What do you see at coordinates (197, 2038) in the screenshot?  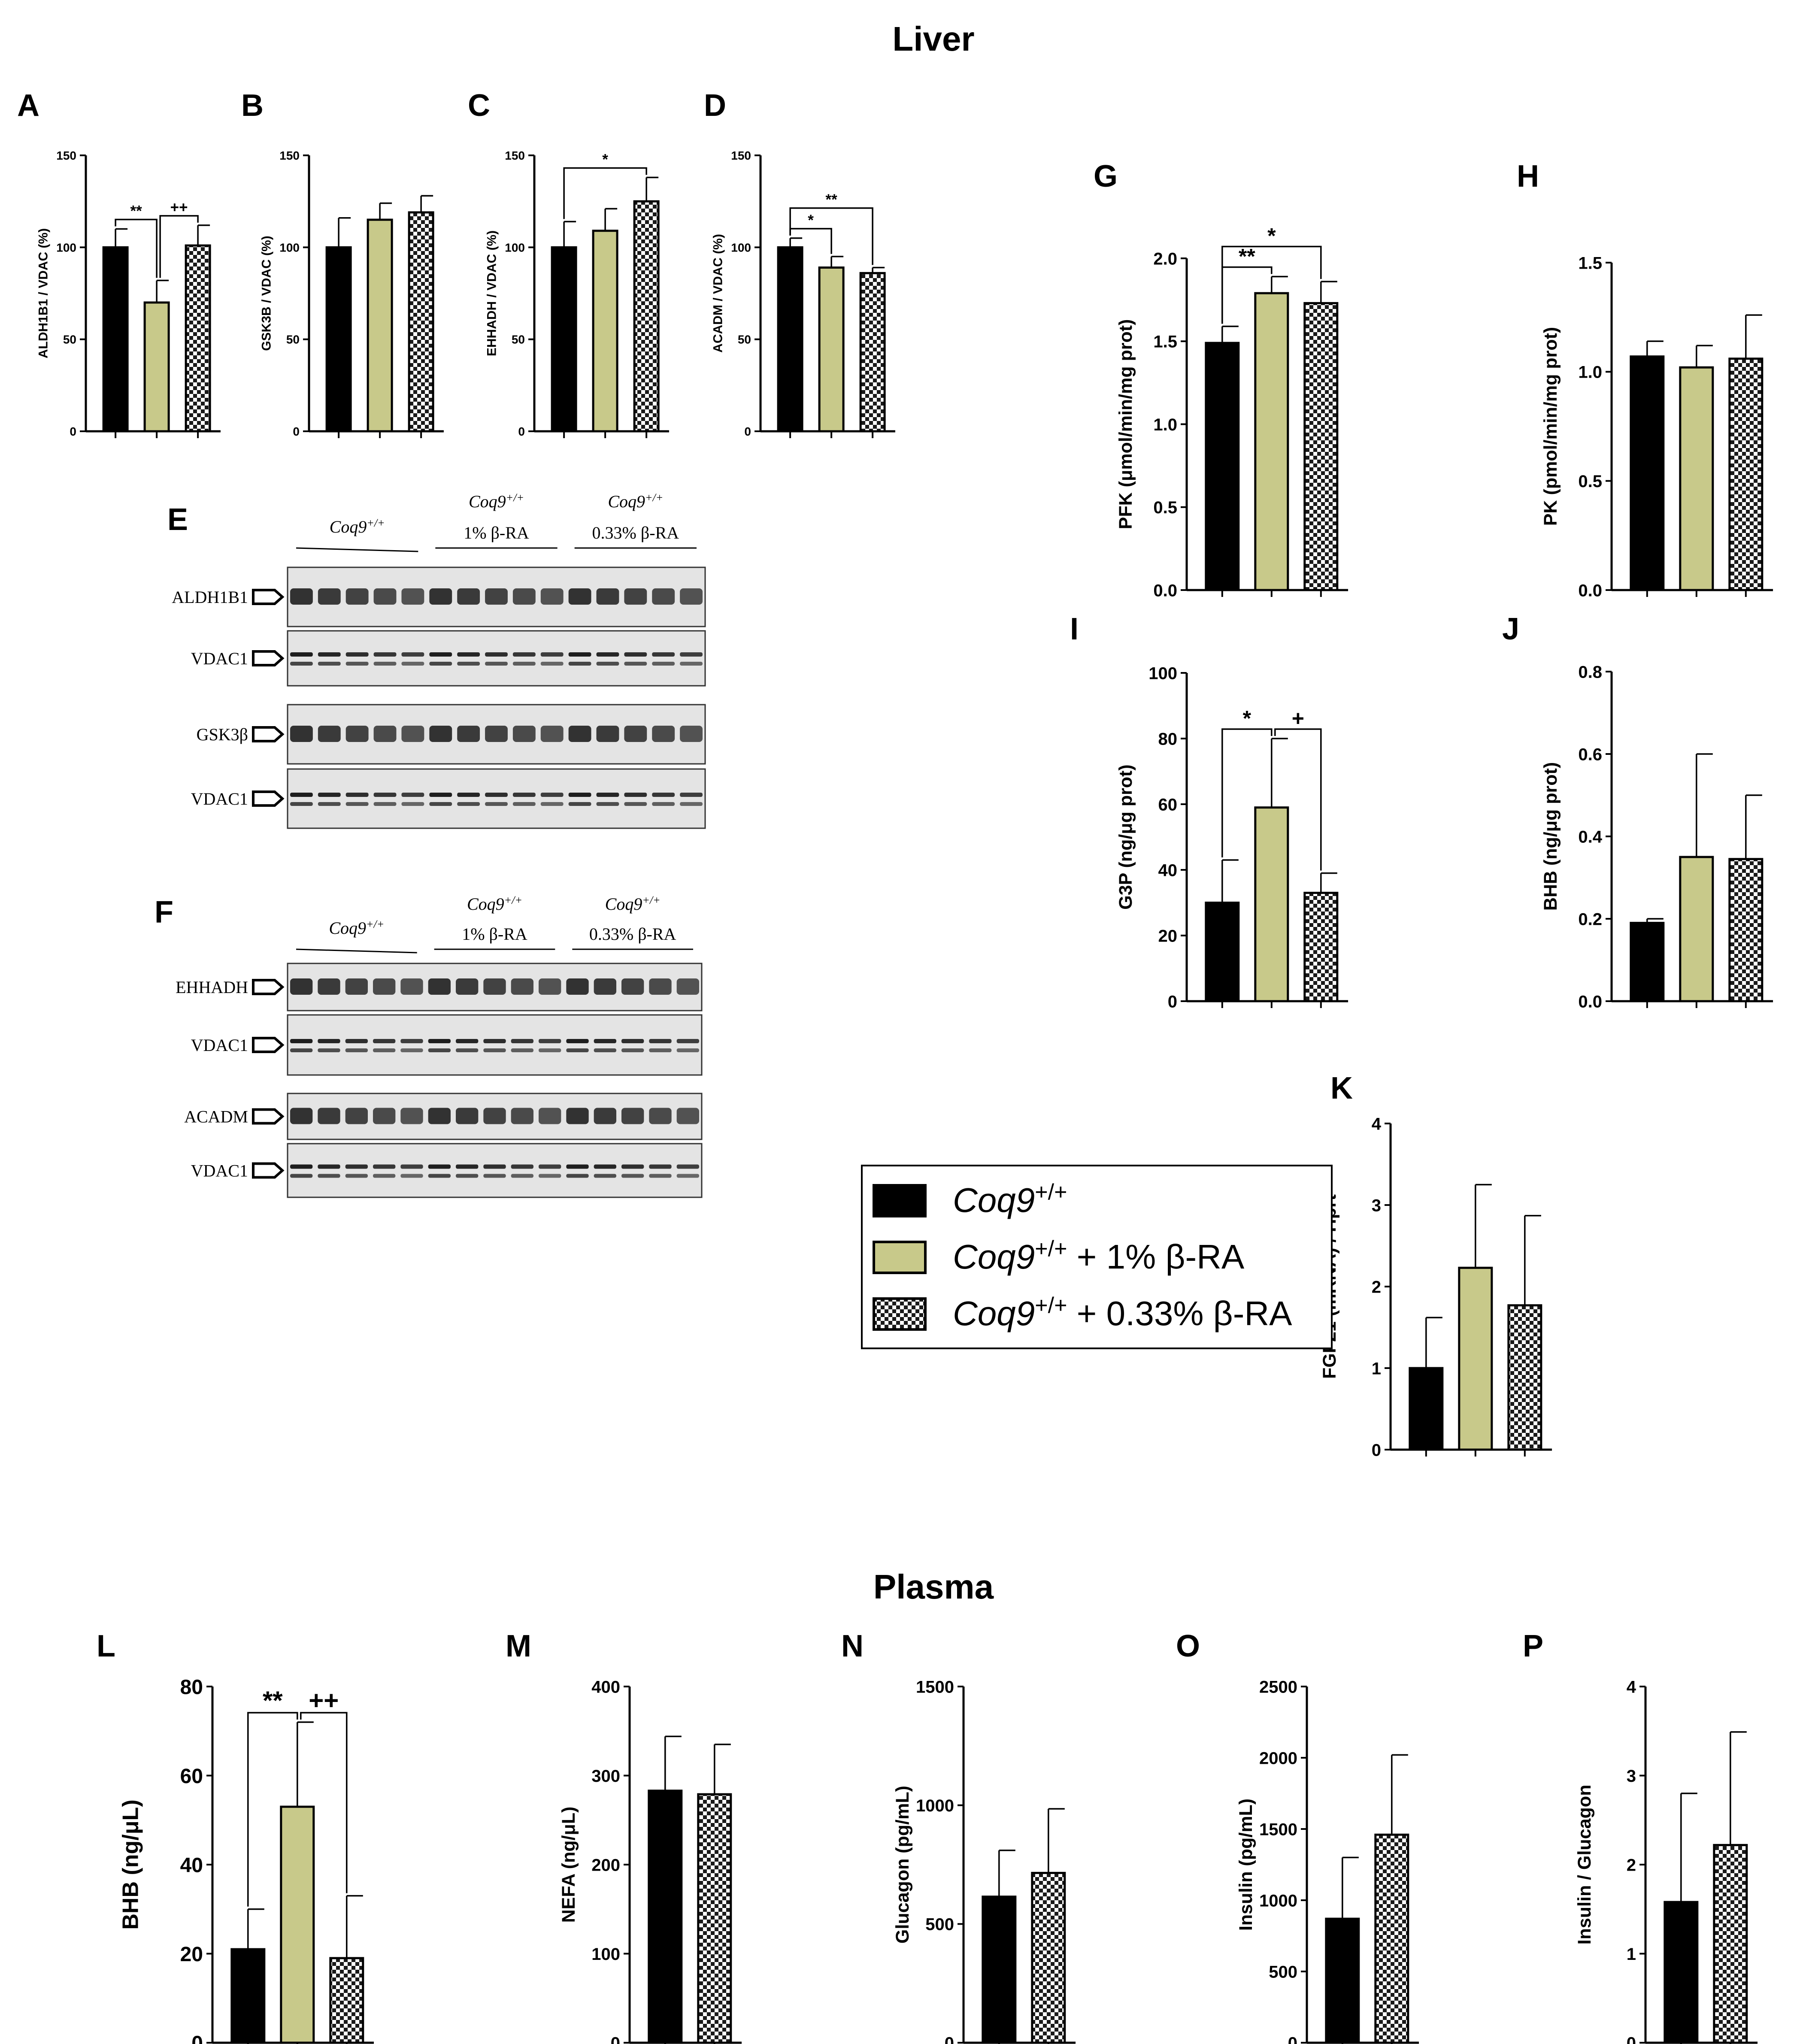 I see `y-tick-label: 0` at bounding box center [197, 2038].